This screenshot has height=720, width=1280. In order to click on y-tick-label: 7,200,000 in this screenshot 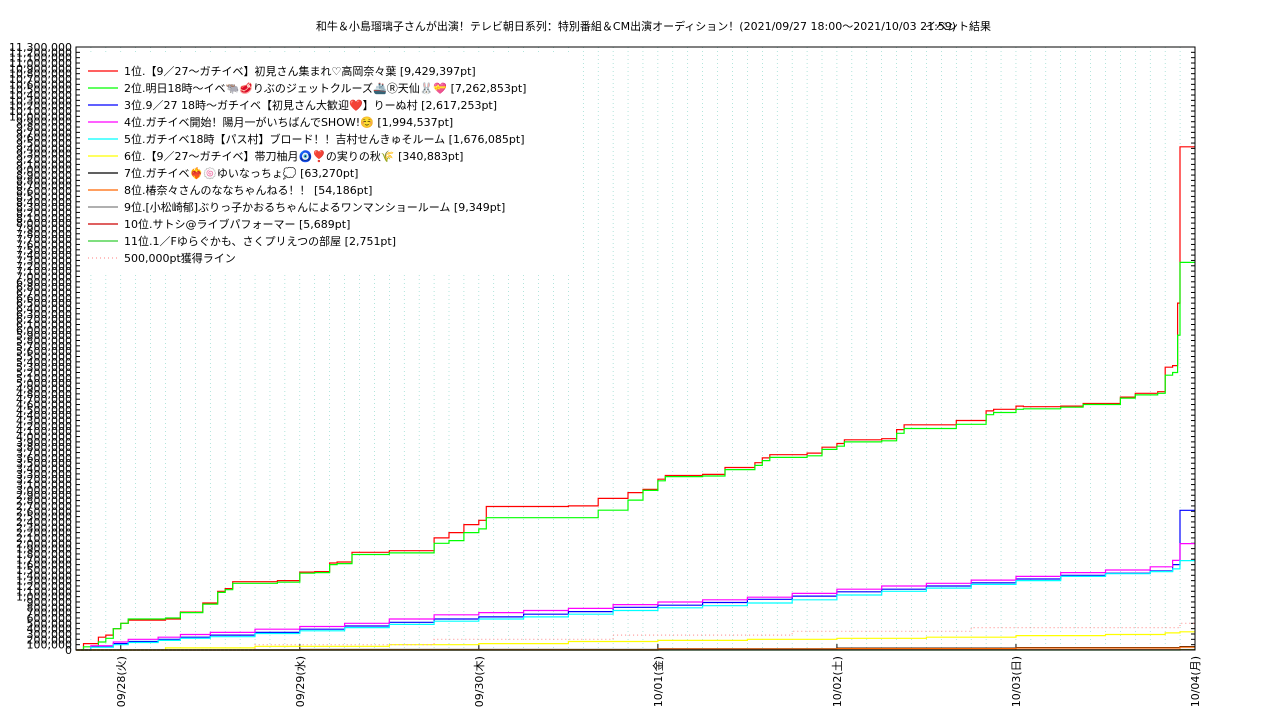, I will do `click(44, 266)`.